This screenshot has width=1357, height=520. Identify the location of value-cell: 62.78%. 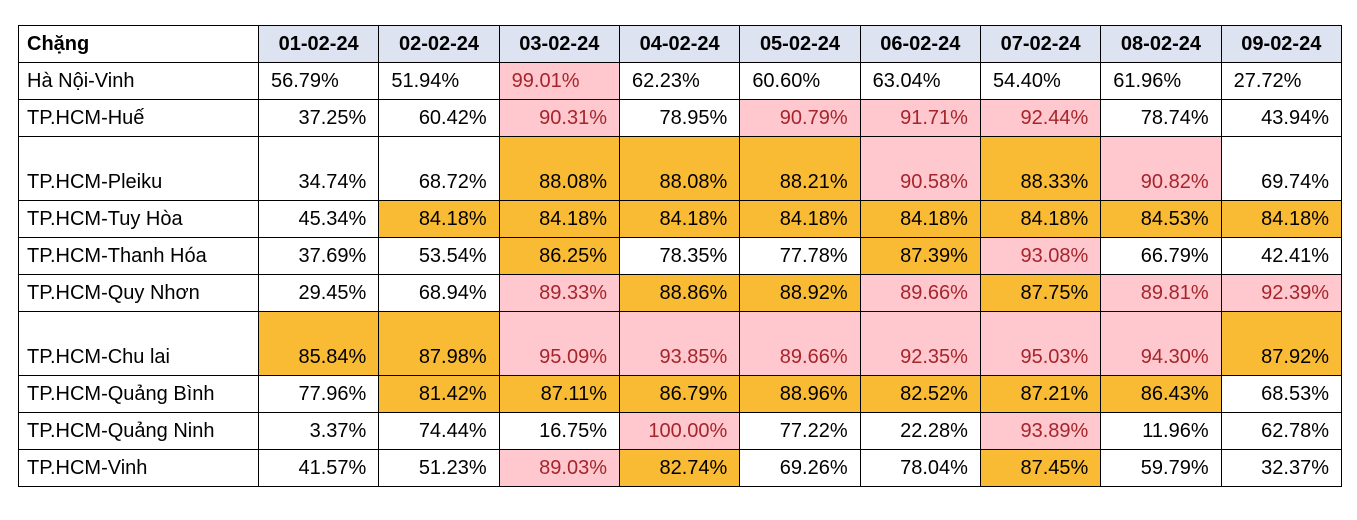
(1281, 431).